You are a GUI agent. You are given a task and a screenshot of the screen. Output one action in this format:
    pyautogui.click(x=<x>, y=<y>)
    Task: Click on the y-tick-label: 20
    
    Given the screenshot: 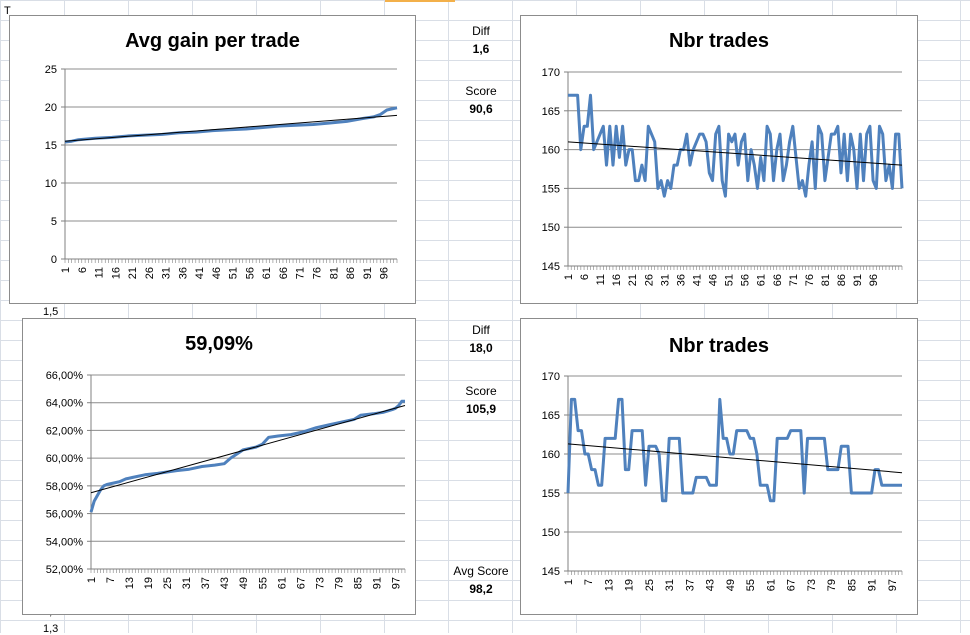 What is the action you would take?
    pyautogui.click(x=51, y=108)
    